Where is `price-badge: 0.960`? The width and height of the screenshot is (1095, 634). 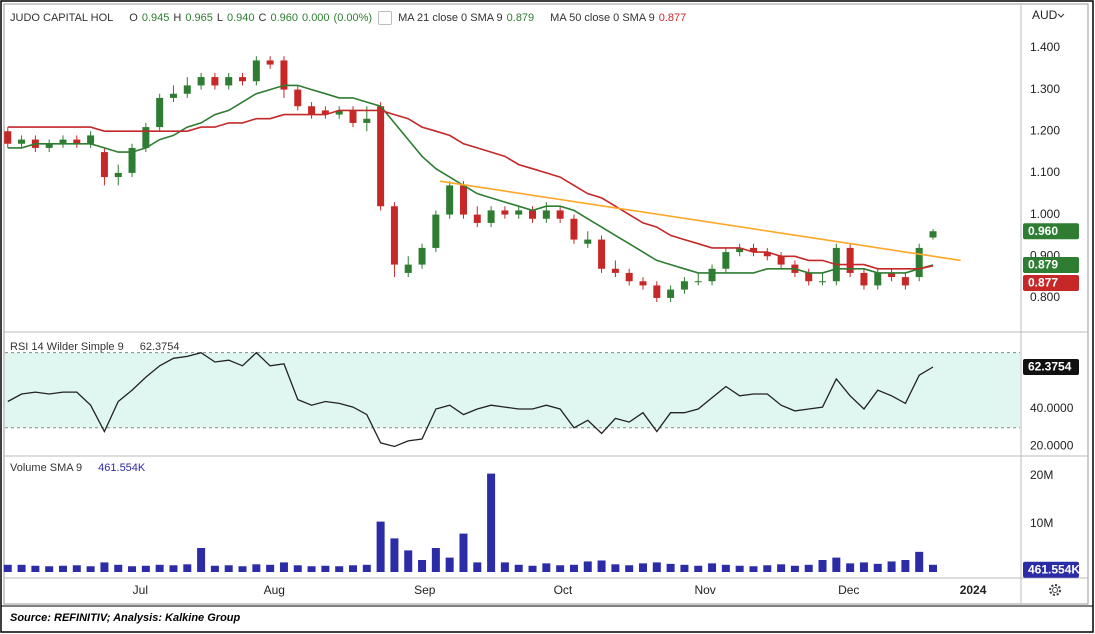 price-badge: 0.960 is located at coordinates (1051, 231).